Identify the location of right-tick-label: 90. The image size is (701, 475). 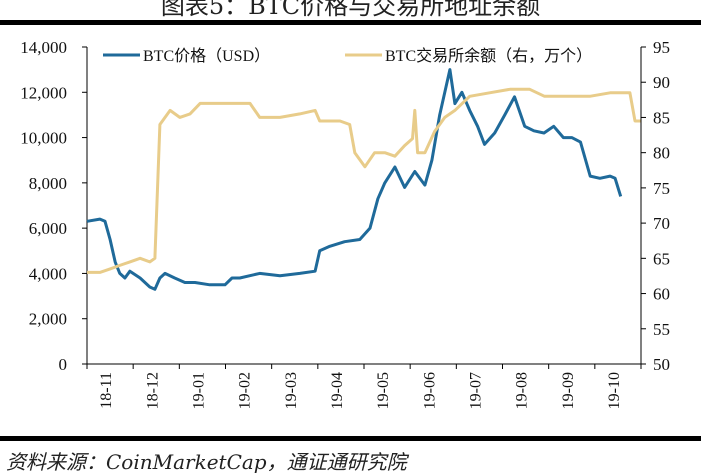
(661, 82).